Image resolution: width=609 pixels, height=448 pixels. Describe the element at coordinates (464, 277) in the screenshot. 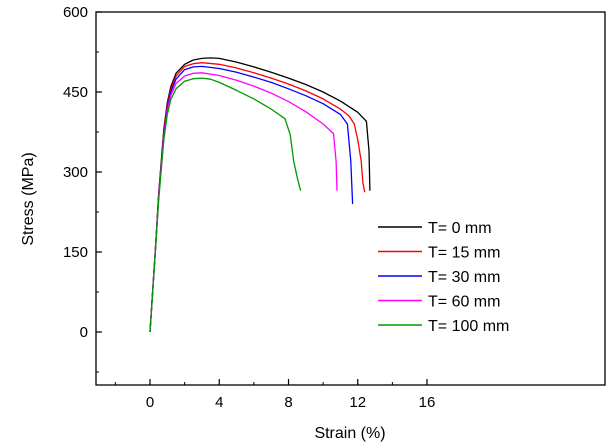

I see `legend-label: T= 30 mm` at that location.